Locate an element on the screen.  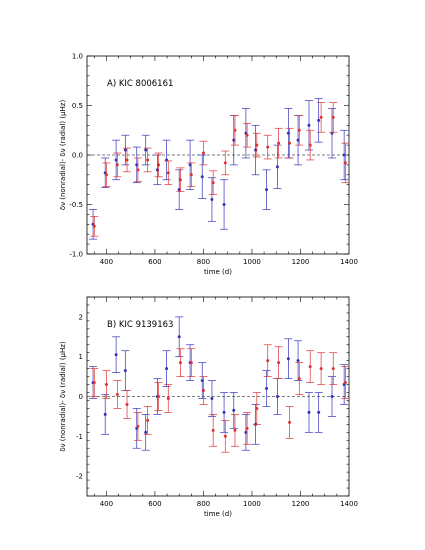
series-red is located at coordinates (220, 398).